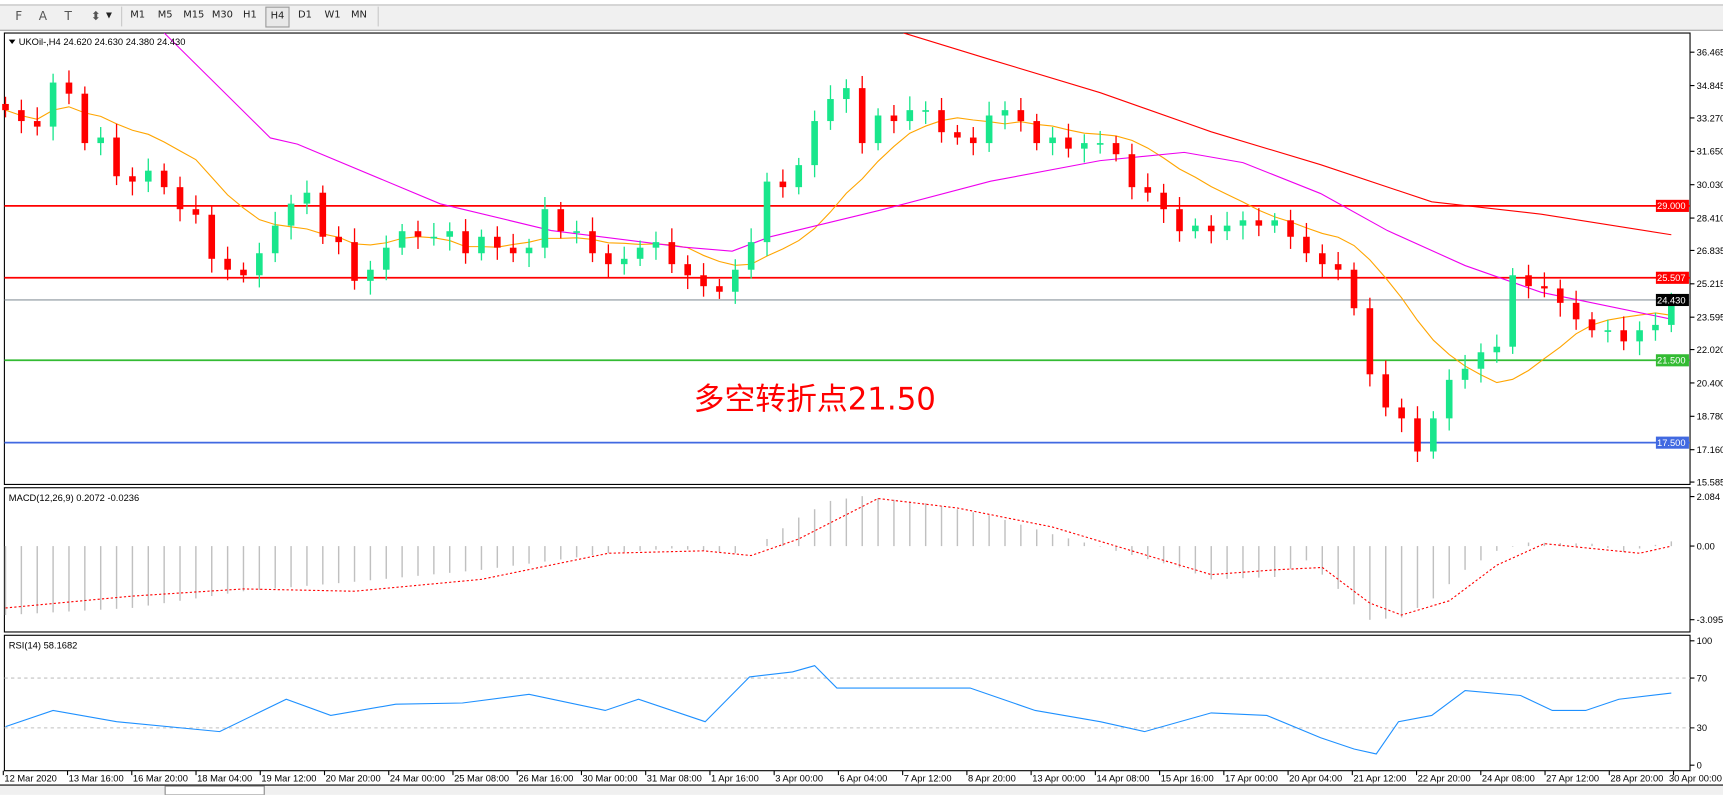 This screenshot has width=1723, height=795. What do you see at coordinates (222, 15) in the screenshot?
I see `period-button-m30: M30` at bounding box center [222, 15].